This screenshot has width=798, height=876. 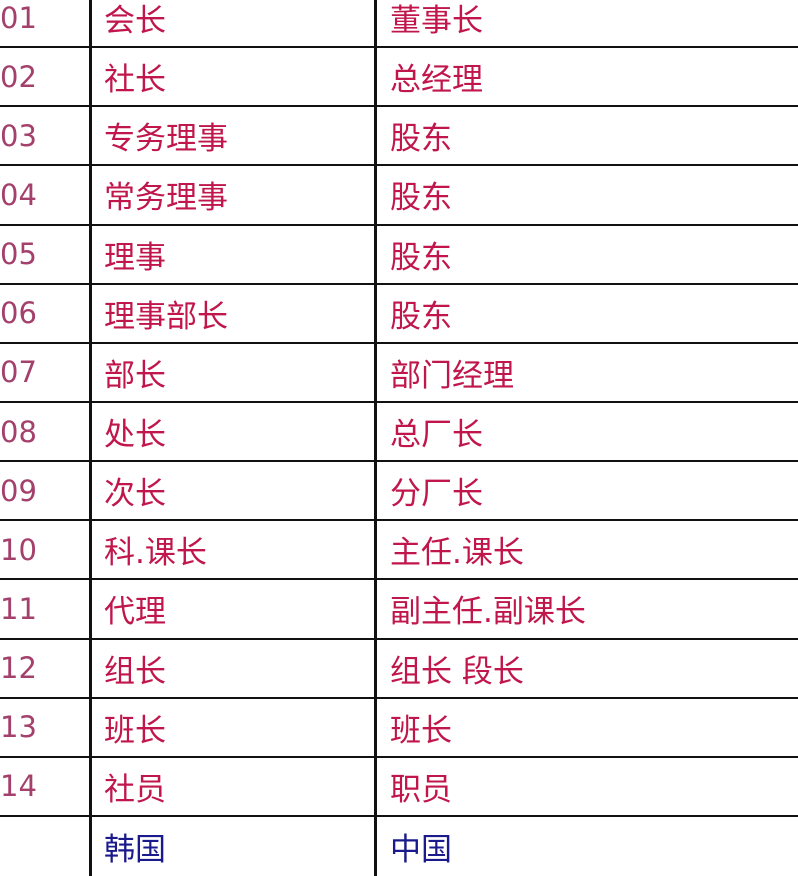 I want to click on chinese-title-cell: 职员, so click(x=586, y=786).